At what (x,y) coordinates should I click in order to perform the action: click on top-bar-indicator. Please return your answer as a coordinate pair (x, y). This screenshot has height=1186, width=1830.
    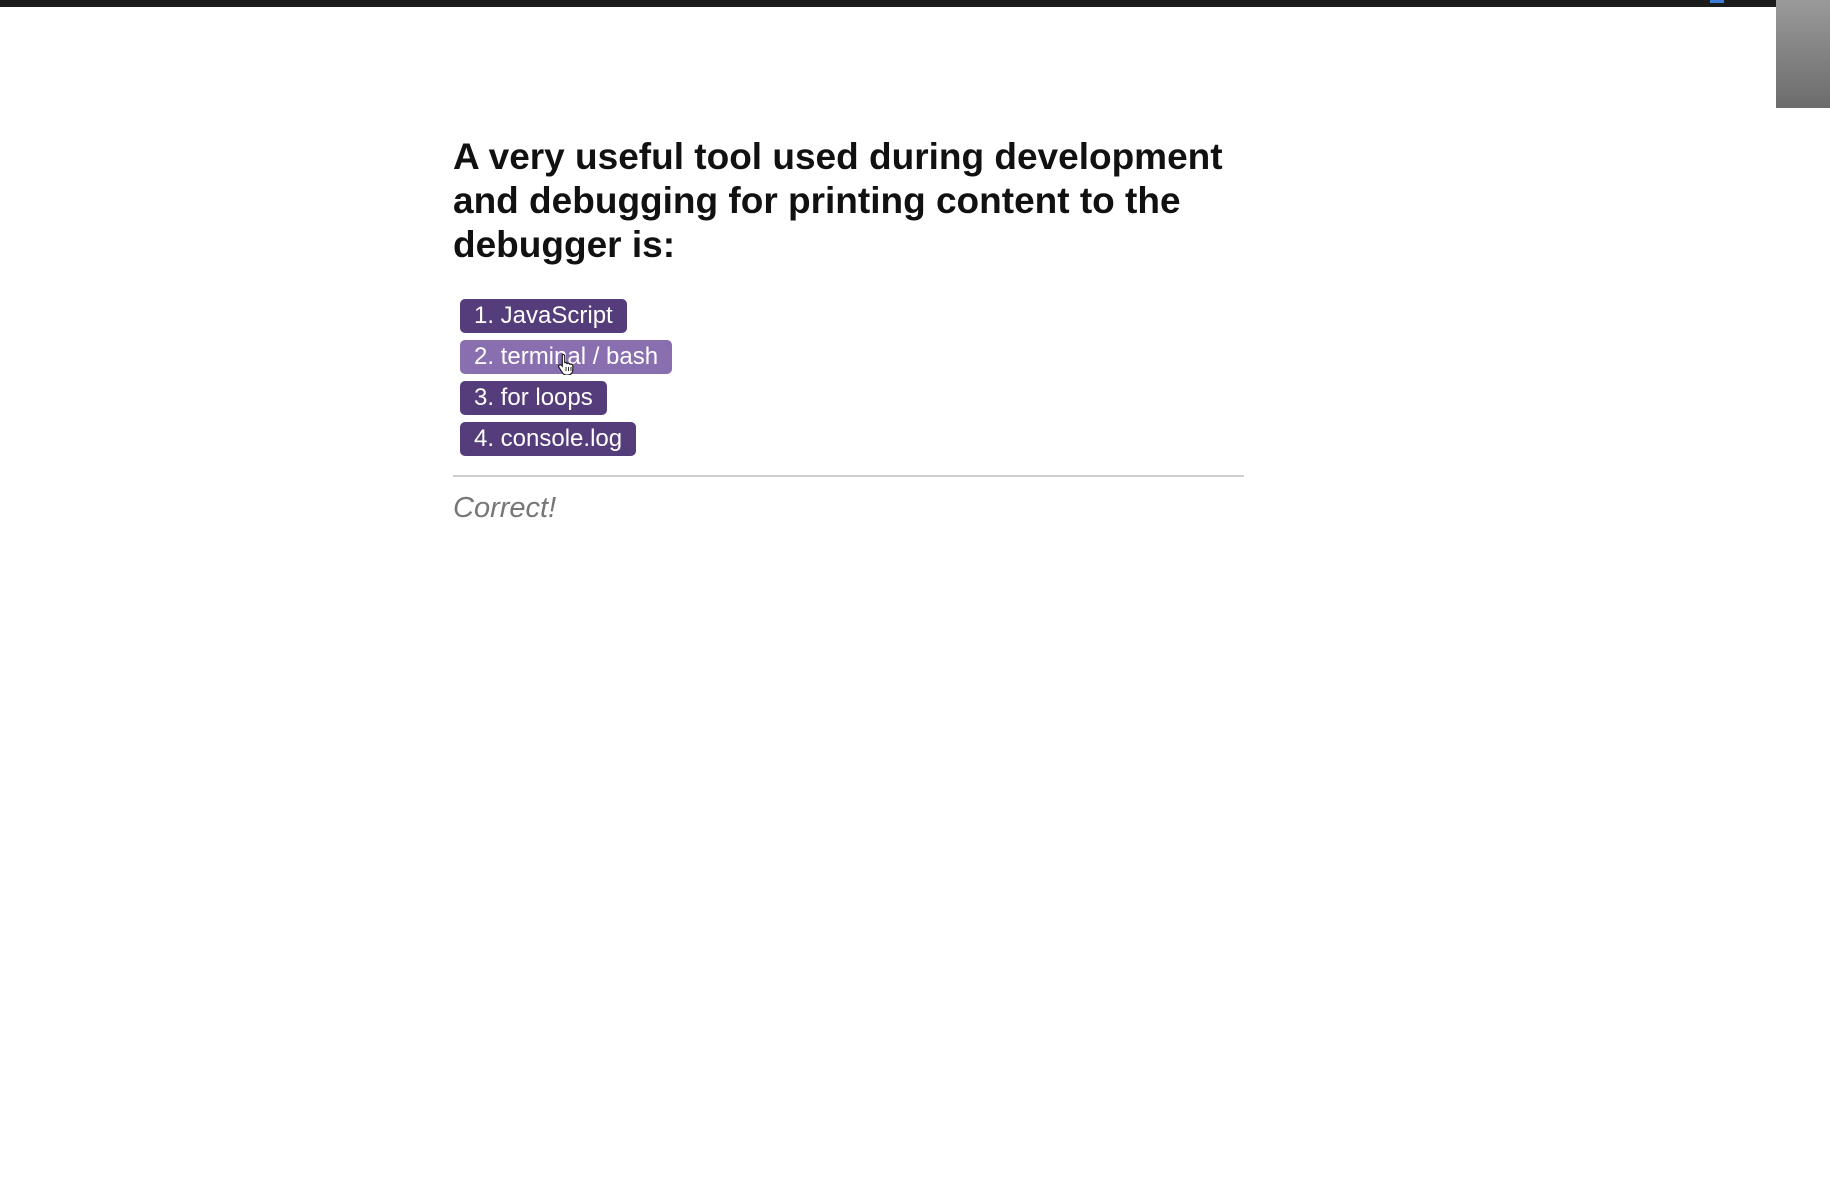
    Looking at the image, I should click on (1717, 1).